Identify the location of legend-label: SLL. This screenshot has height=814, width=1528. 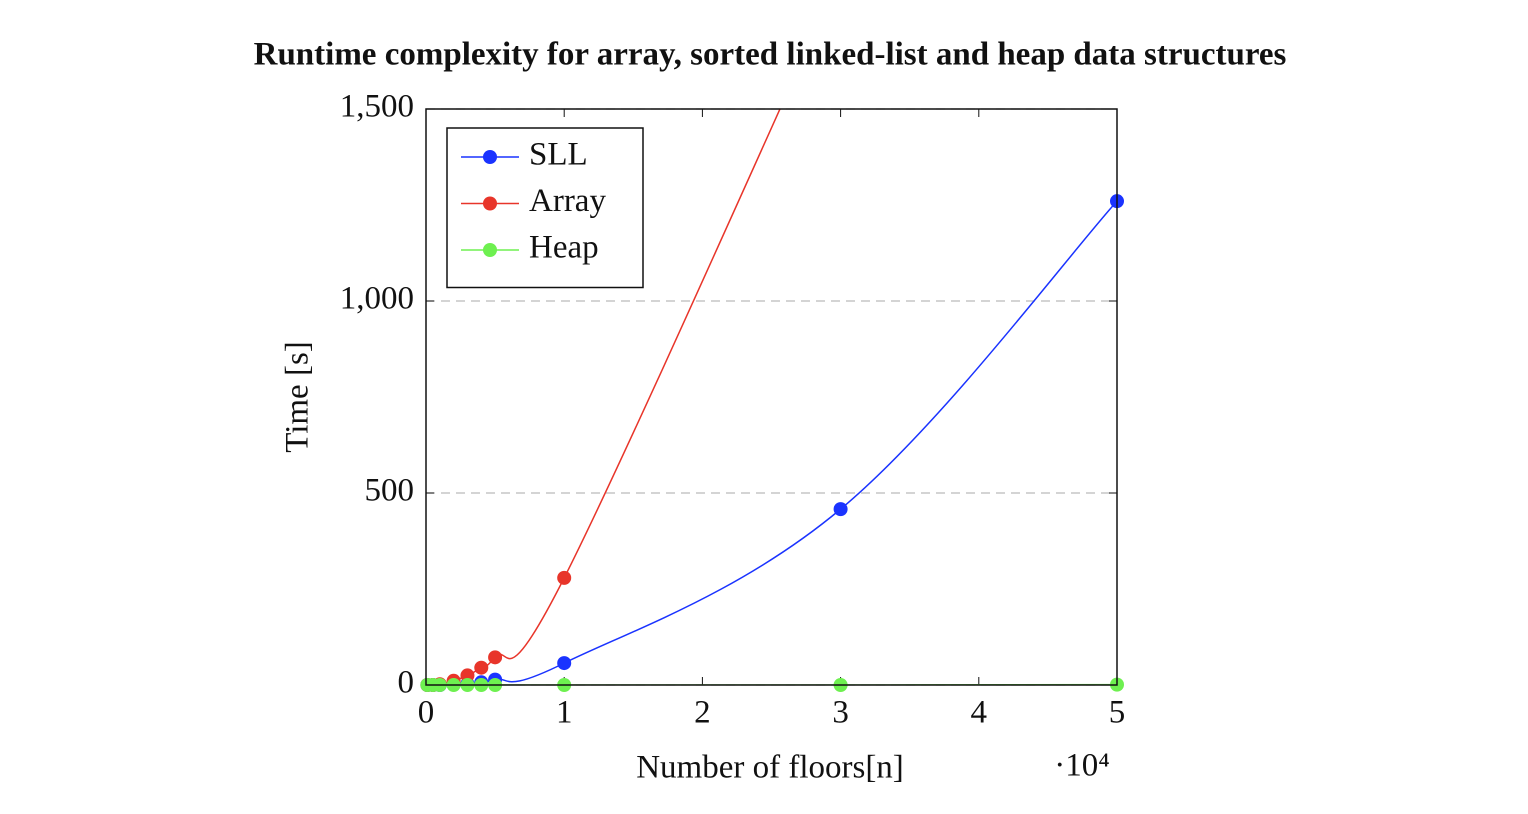
(558, 155).